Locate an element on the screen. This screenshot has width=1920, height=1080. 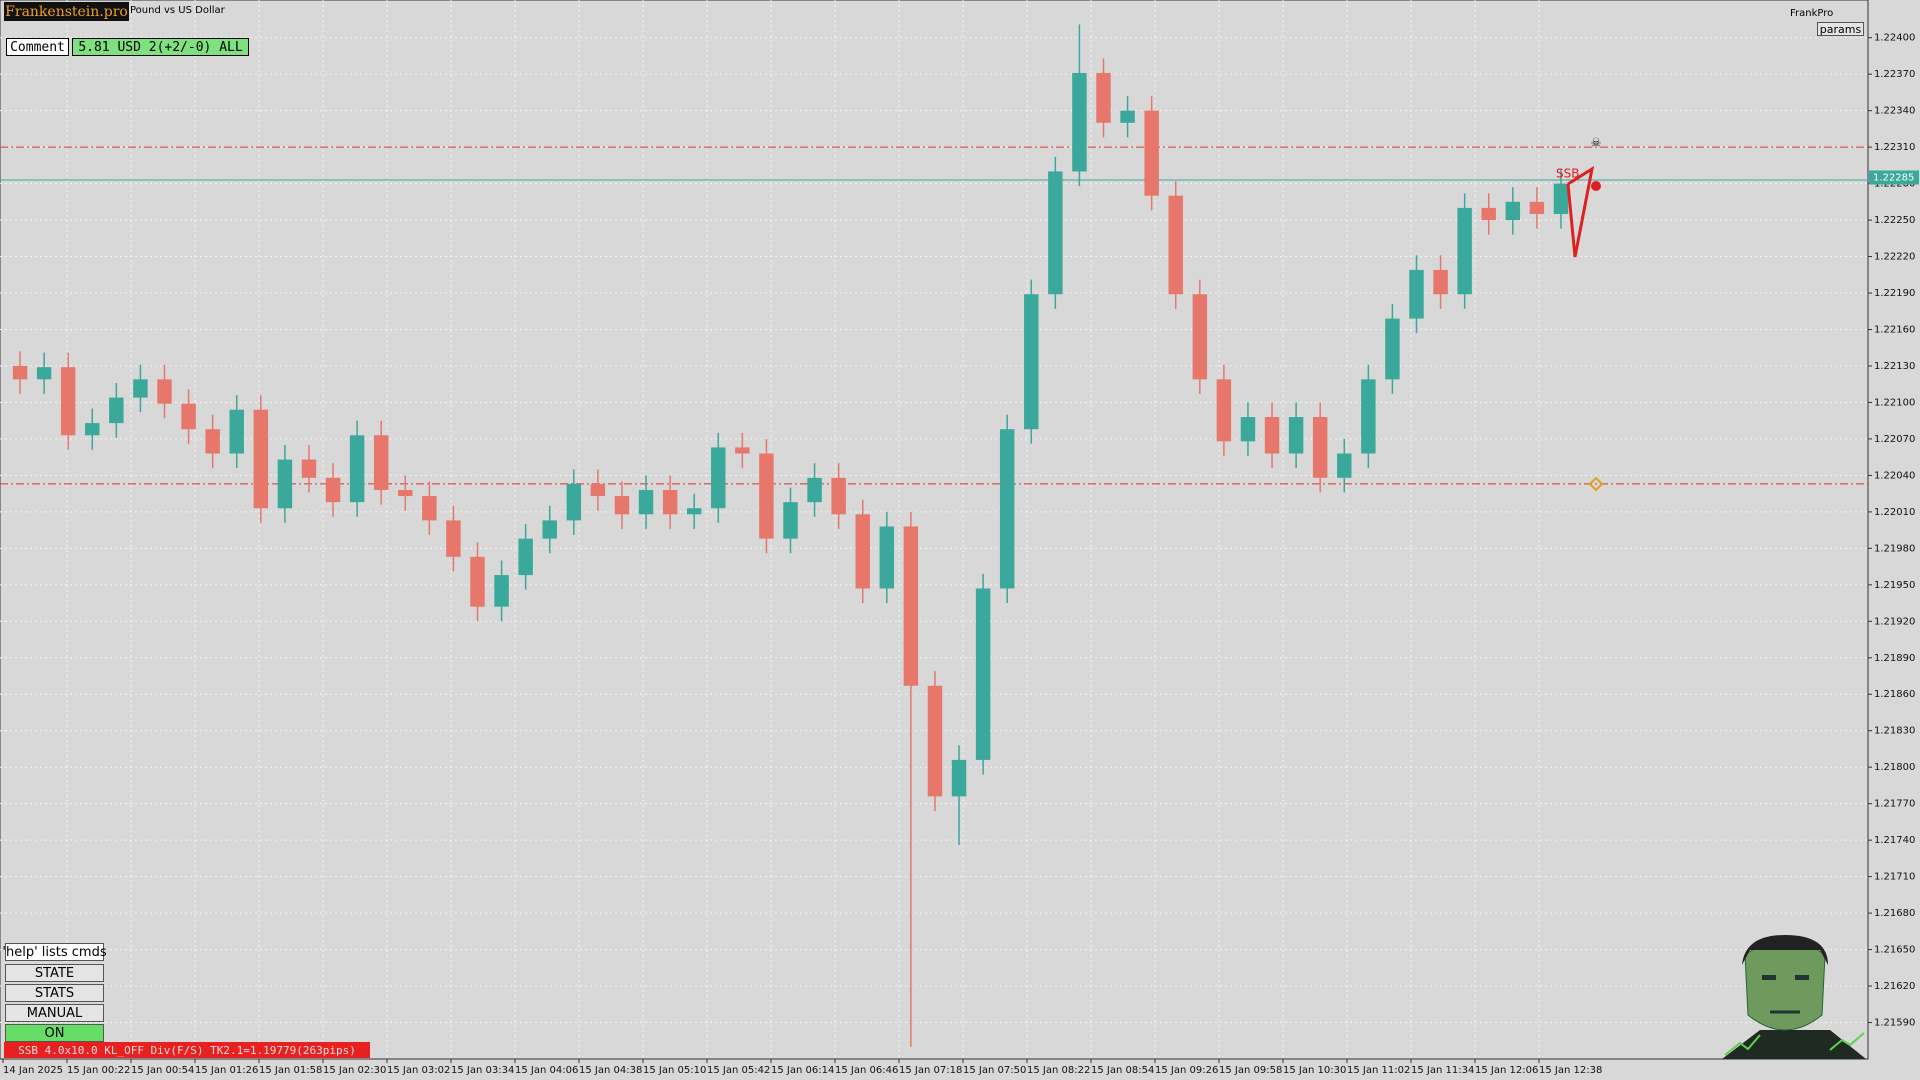
y-tick-label: 1.21890 is located at coordinates (1894, 658).